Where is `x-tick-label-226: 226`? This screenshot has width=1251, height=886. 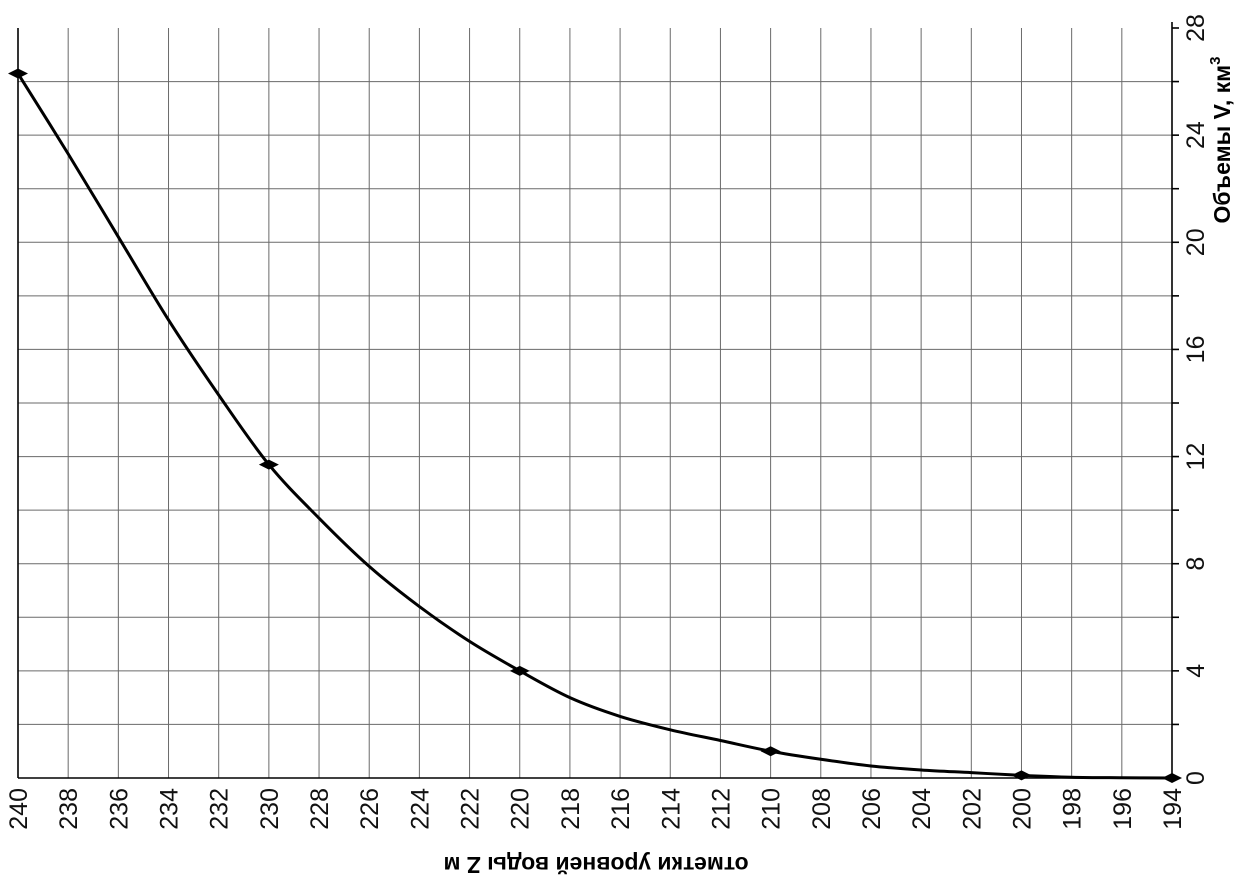
x-tick-label-226: 226 is located at coordinates (370, 809).